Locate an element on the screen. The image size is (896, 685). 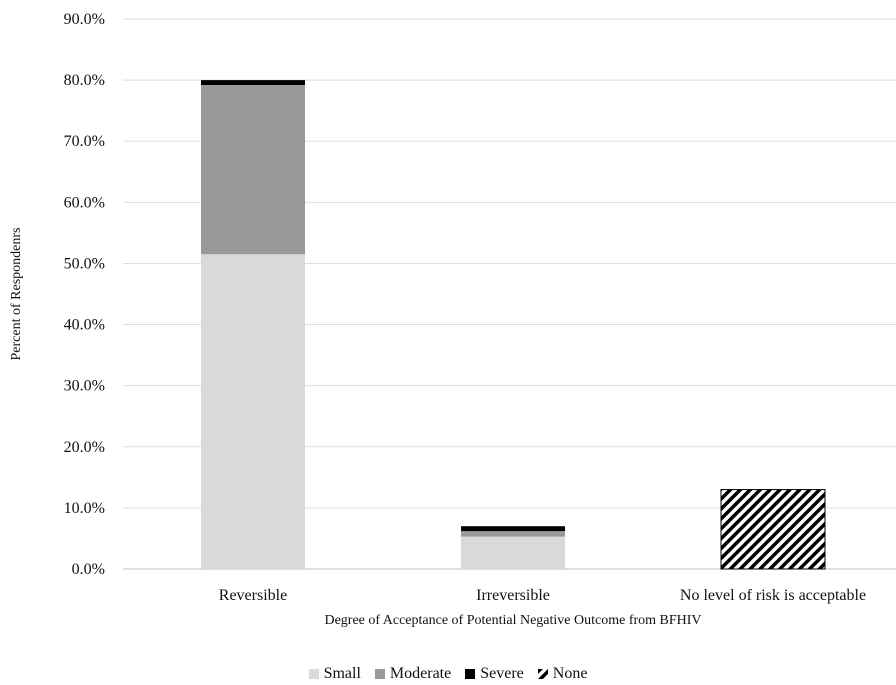
legend-item-small: Small is located at coordinates (334, 674).